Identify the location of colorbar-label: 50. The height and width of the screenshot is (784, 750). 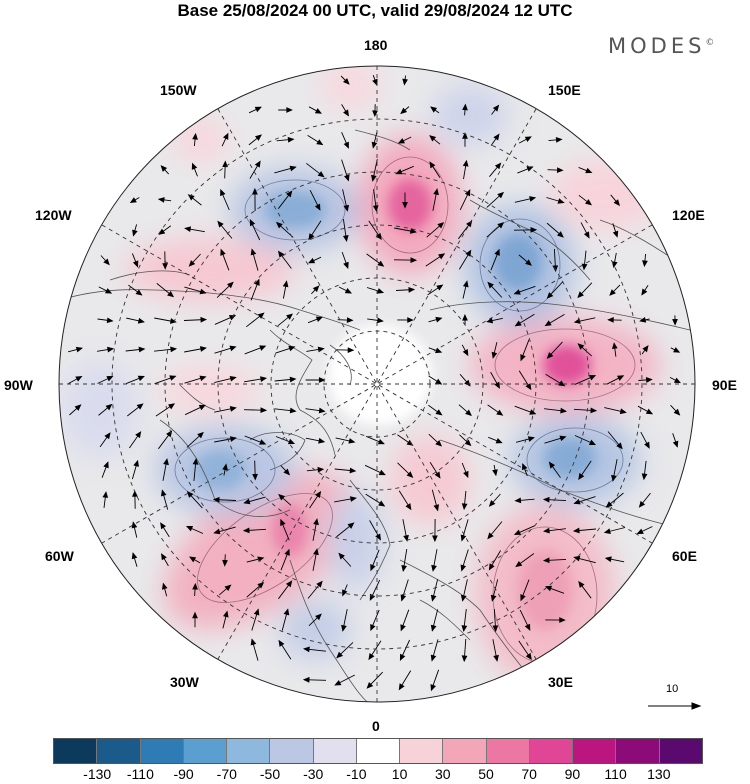
(486, 774).